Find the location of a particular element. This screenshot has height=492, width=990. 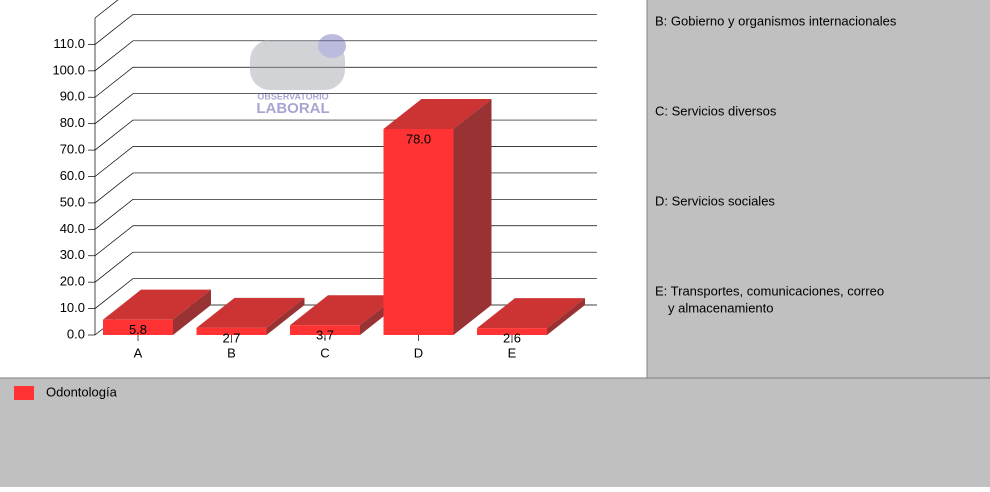

category-description: y almacenamiento is located at coordinates (721, 307).